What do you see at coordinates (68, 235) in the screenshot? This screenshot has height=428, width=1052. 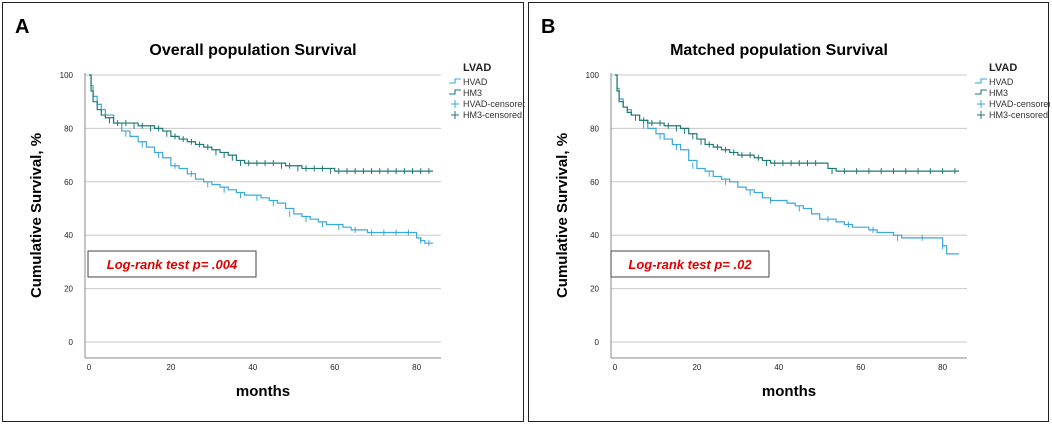 I see `chart-a-ytick-label: 40` at bounding box center [68, 235].